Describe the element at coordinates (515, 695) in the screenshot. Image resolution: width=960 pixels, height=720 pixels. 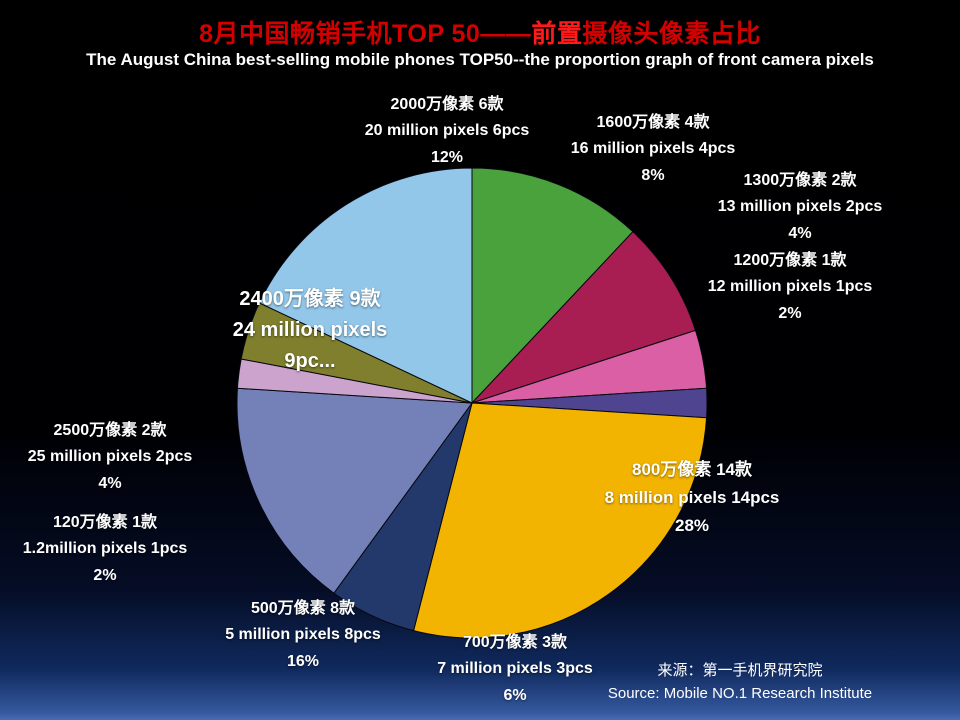
I see `slice-label-pct: 6%` at that location.